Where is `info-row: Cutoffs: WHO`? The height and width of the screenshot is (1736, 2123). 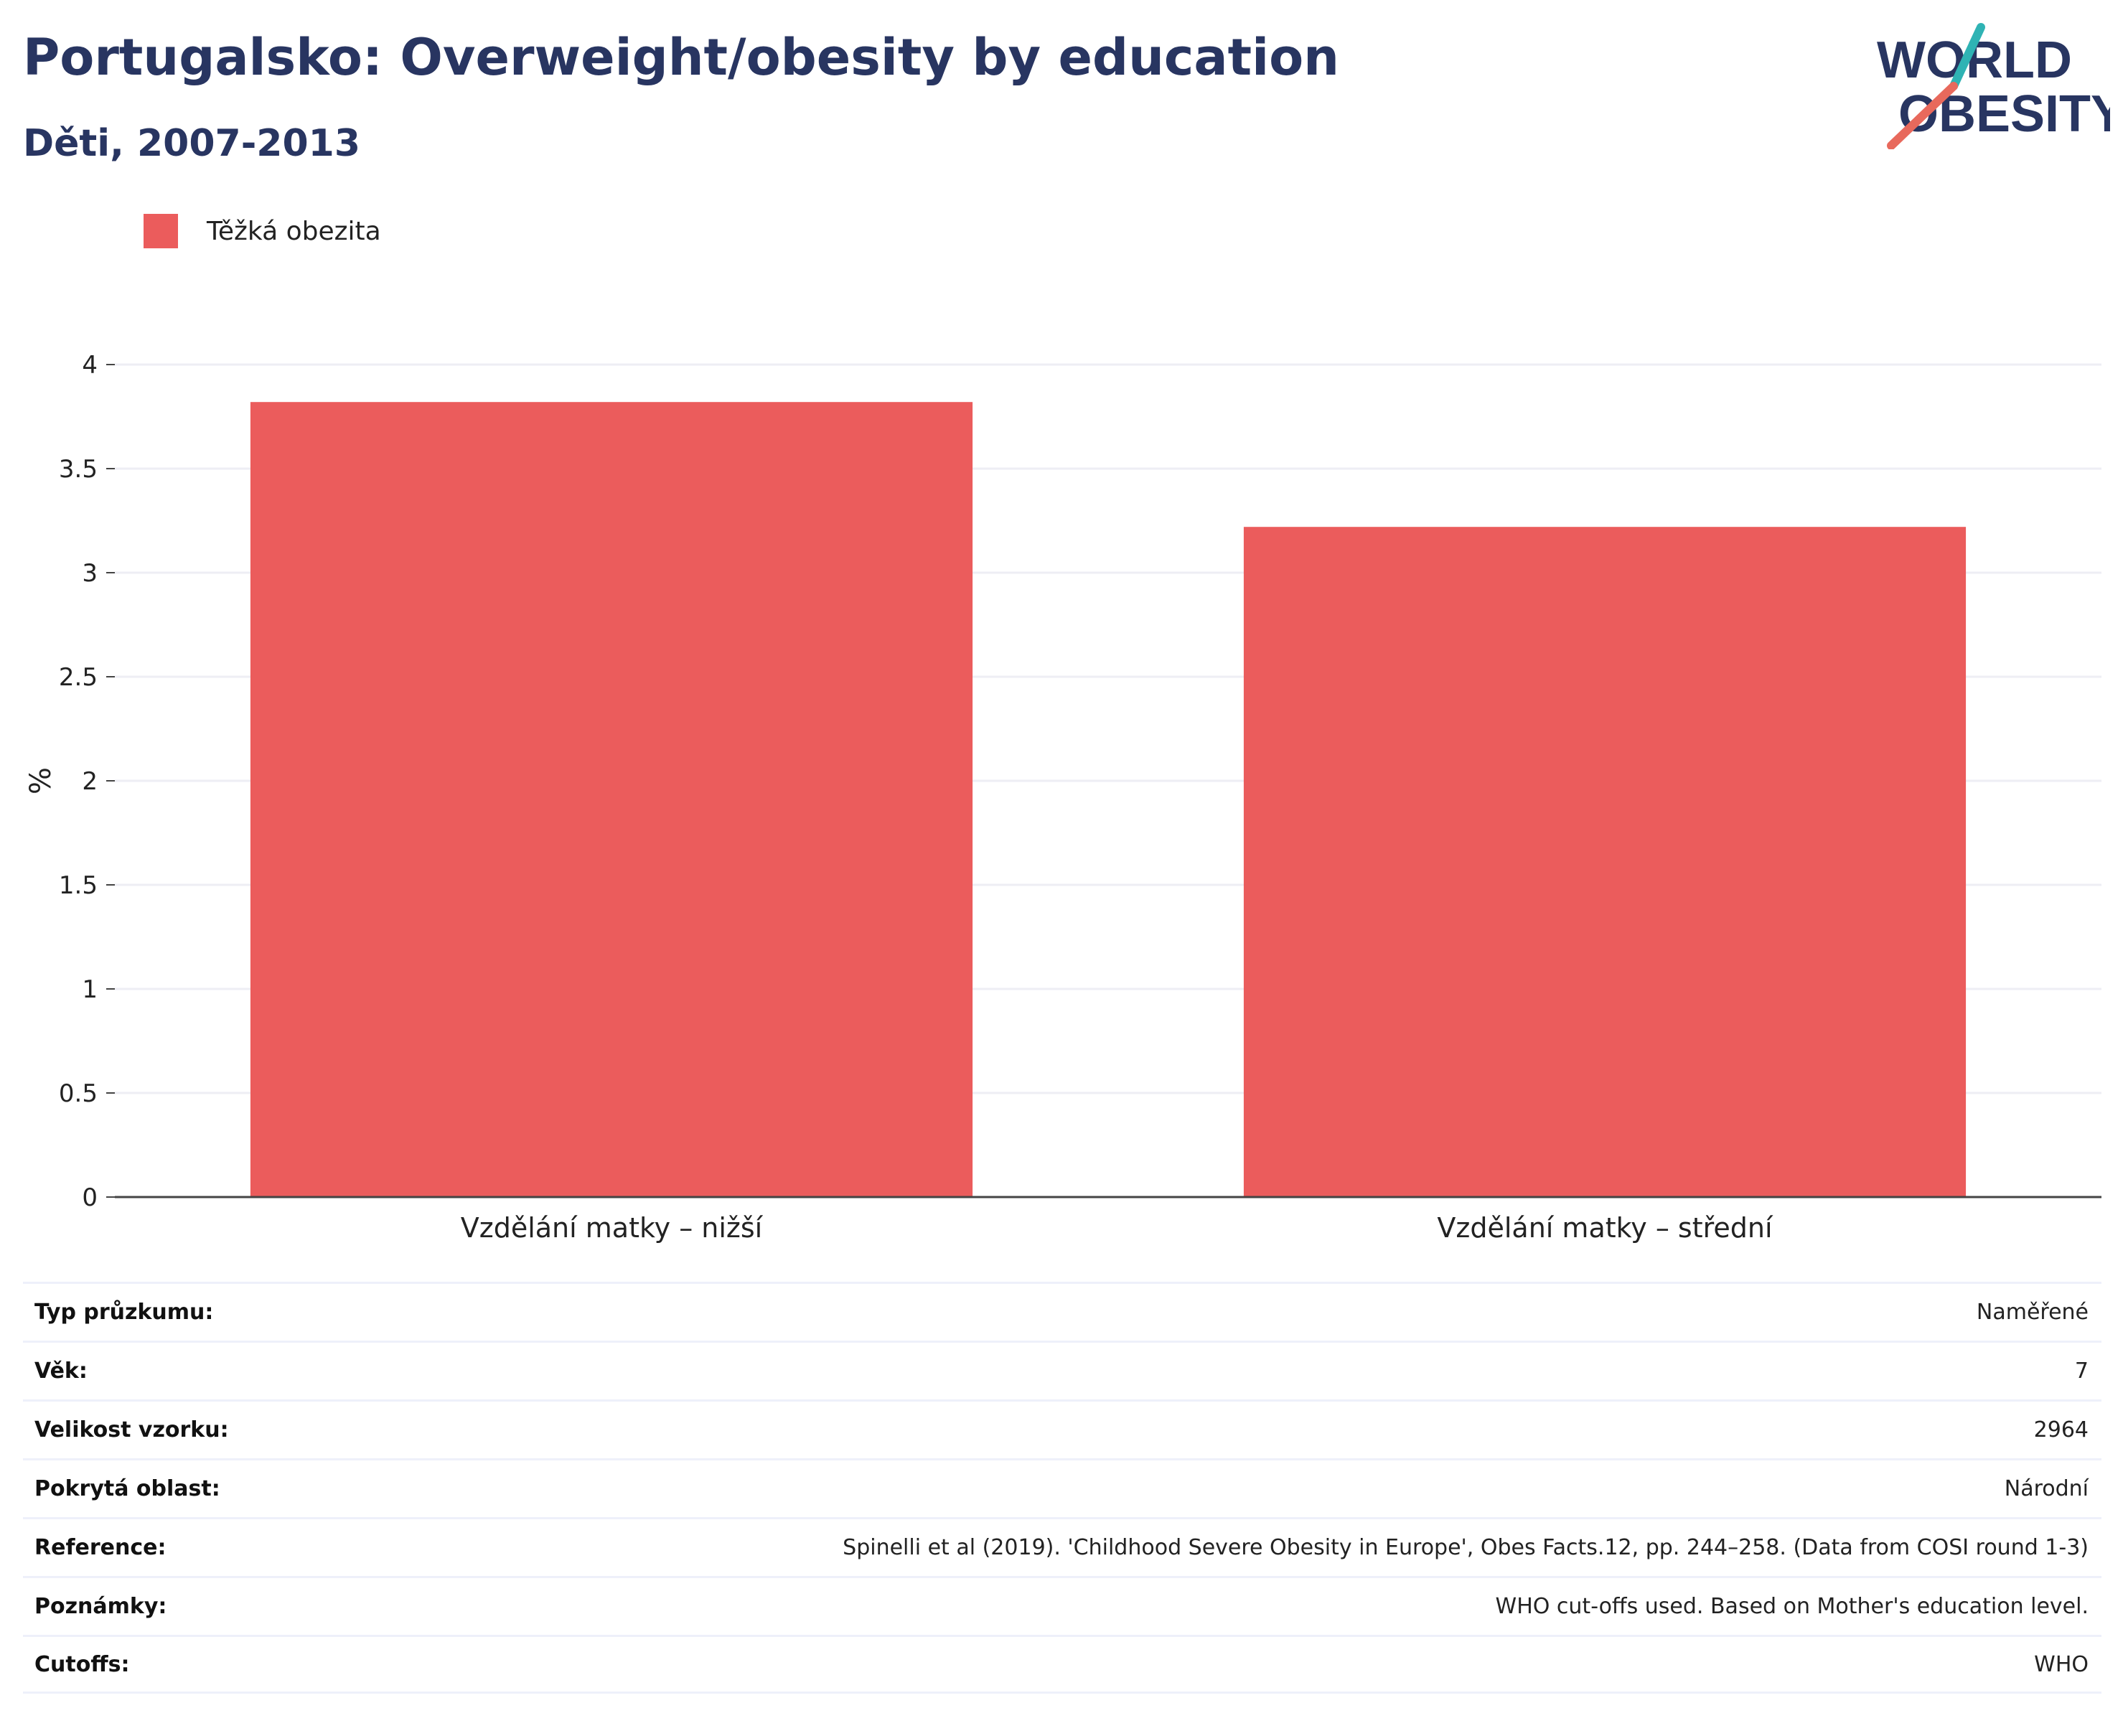
info-row: Cutoffs: WHO is located at coordinates (1062, 1664).